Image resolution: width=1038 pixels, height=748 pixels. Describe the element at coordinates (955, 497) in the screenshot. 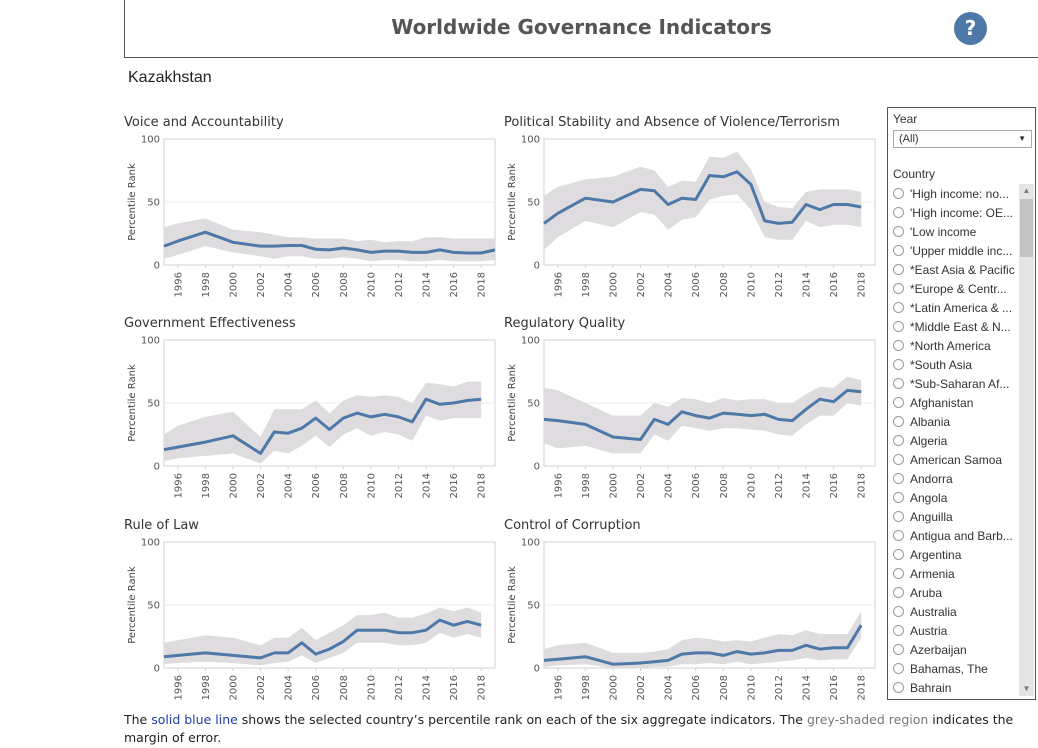

I see `country-option: Angola` at that location.